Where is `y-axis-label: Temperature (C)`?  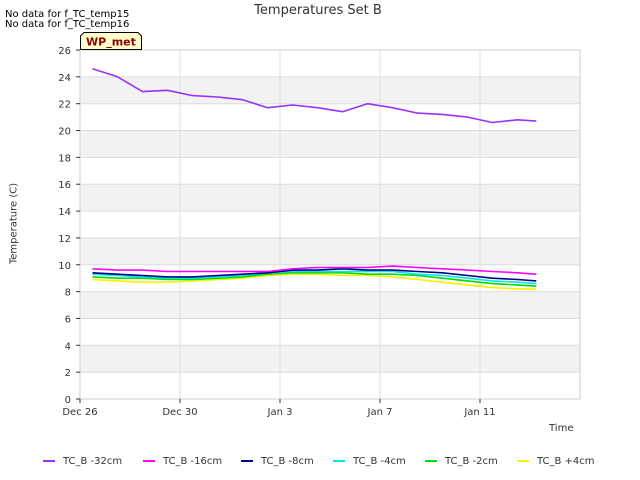
y-axis-label: Temperature (C) is located at coordinates (14, 223).